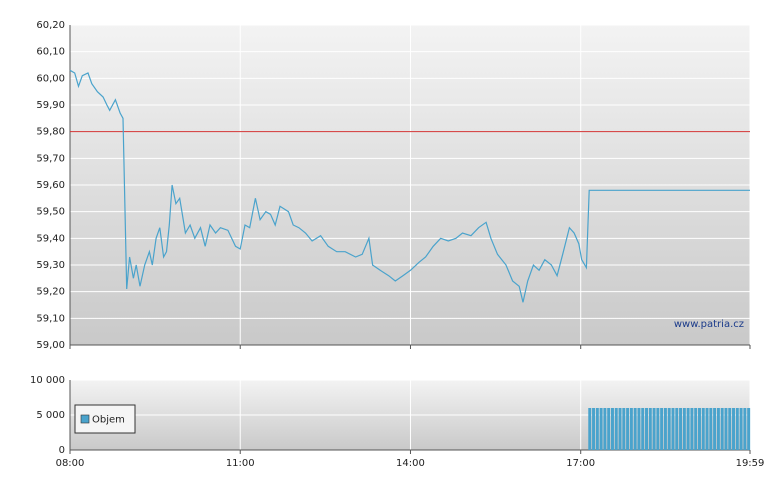 The height and width of the screenshot is (490, 780). Describe the element at coordinates (50, 345) in the screenshot. I see `y-tick-label: 59,00` at that location.